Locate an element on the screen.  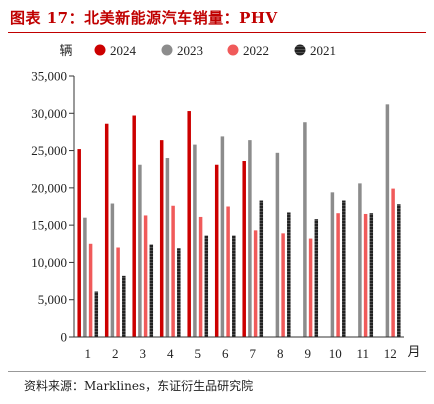
legend-marker-2024 is located at coordinates (100, 50).